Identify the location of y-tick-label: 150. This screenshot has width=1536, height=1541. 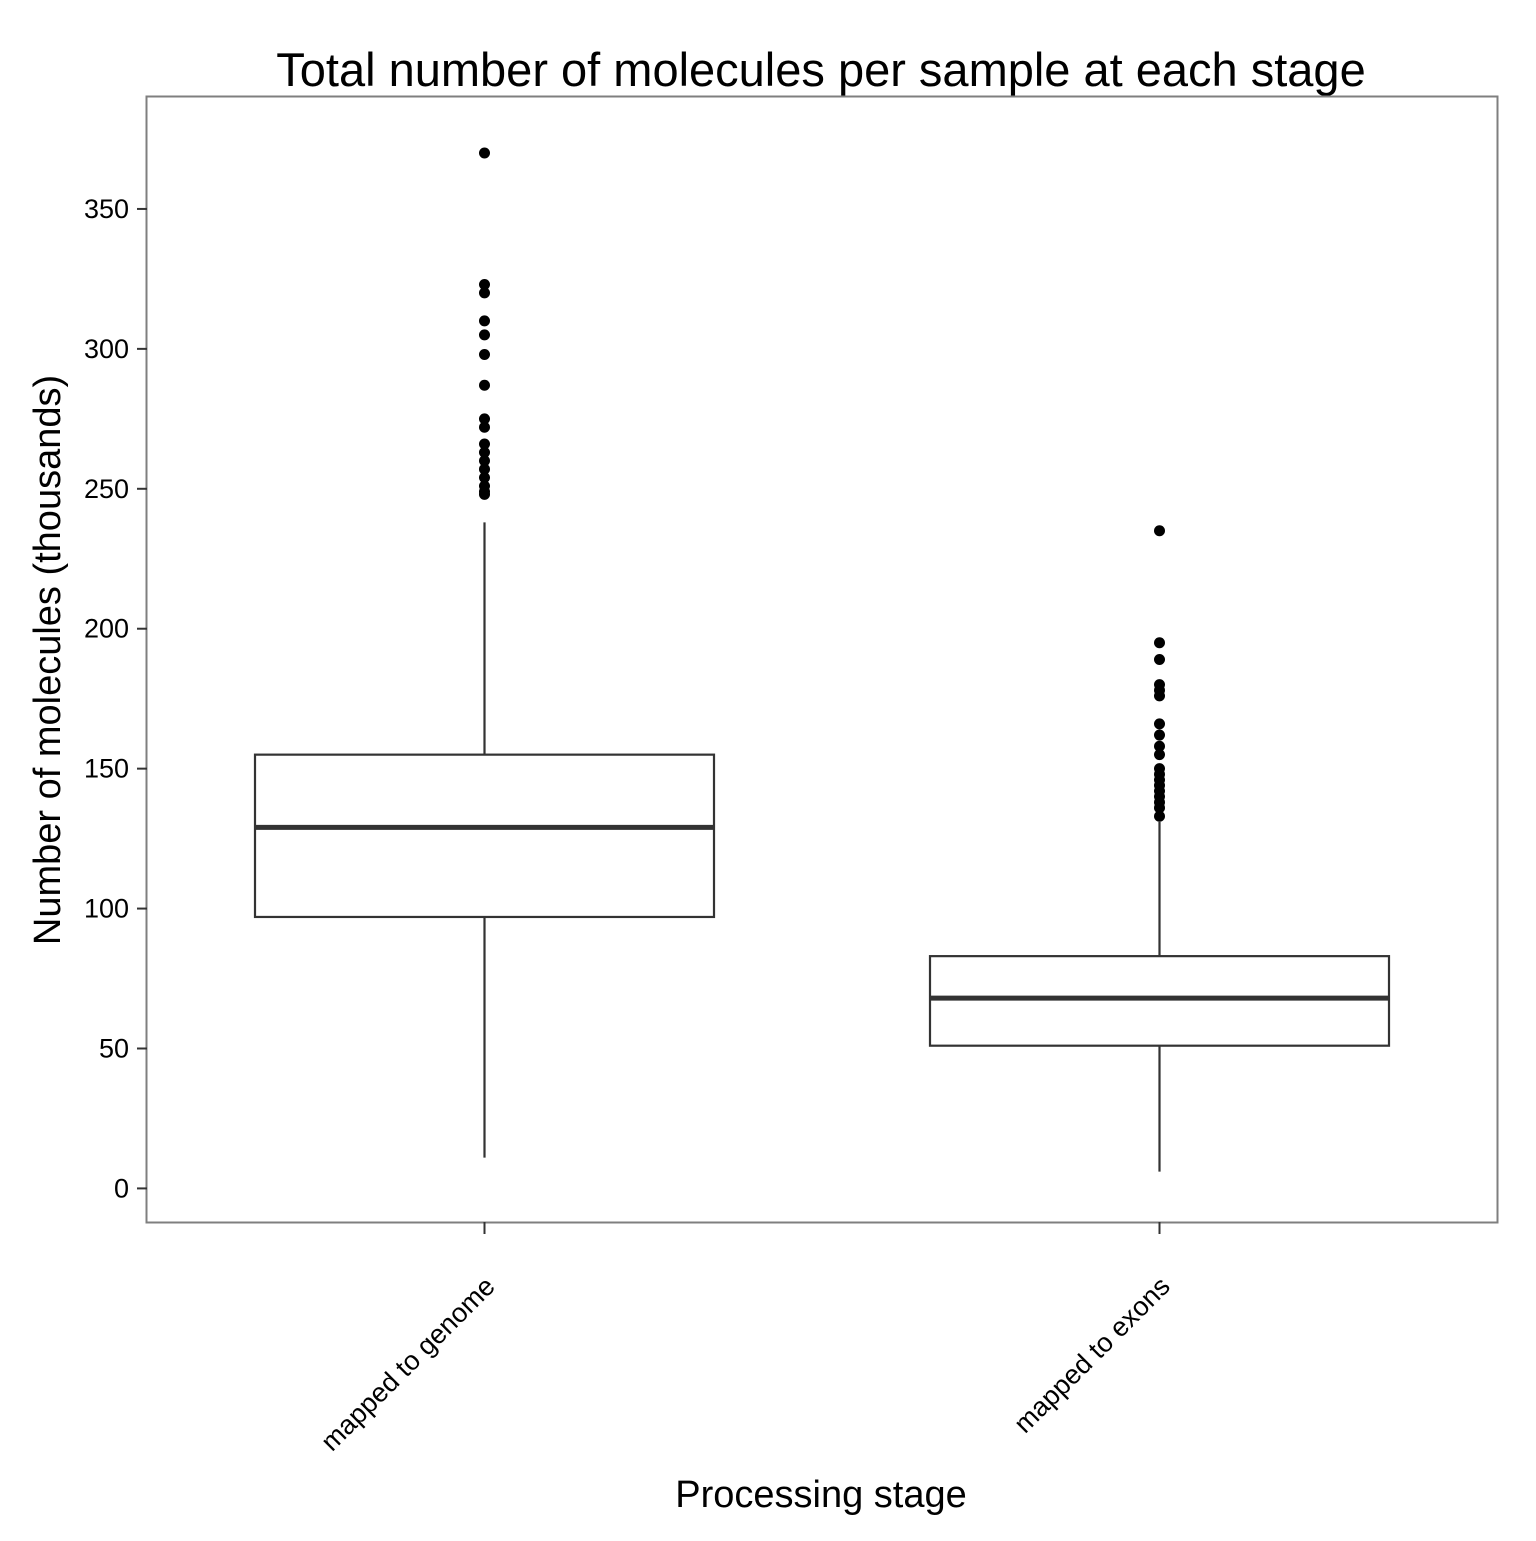
(106, 769).